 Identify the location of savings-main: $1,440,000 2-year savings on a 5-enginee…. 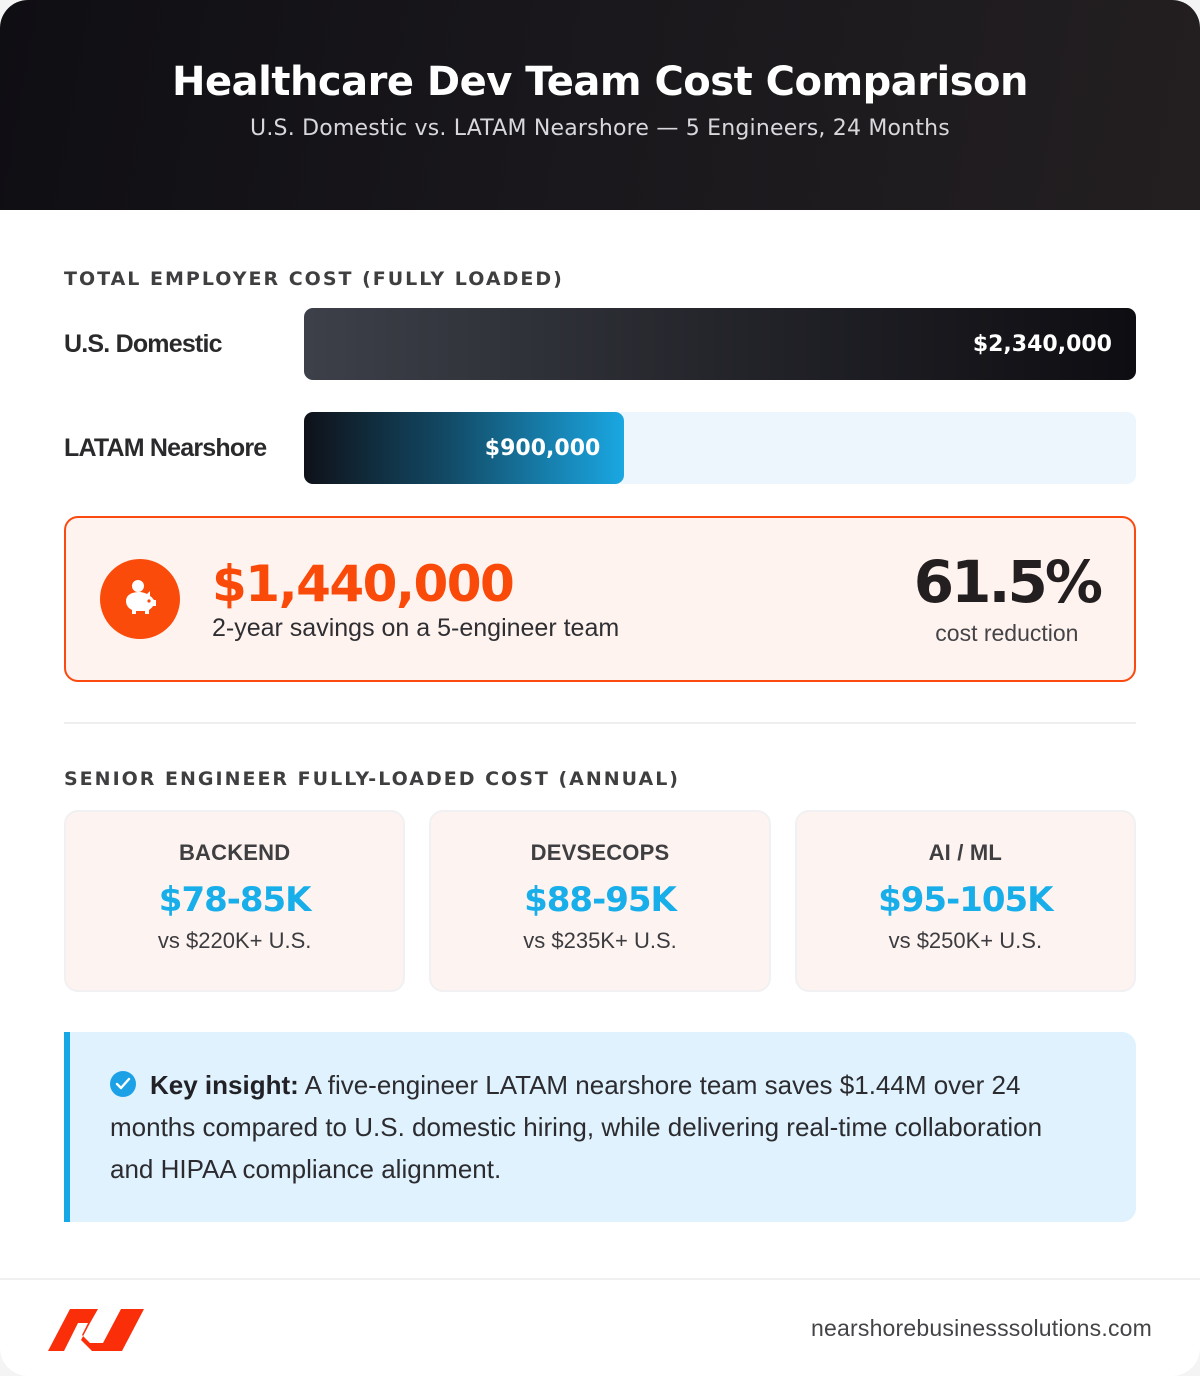
(415, 599).